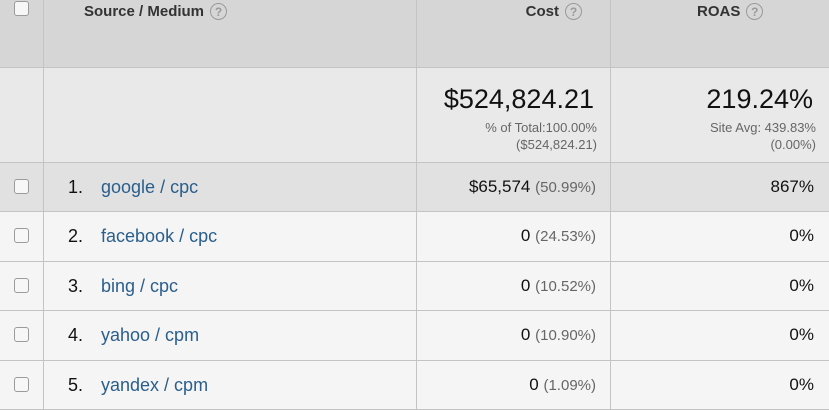 The image size is (829, 410). I want to click on cost-value: $65,574 (50.99%), so click(532, 187).